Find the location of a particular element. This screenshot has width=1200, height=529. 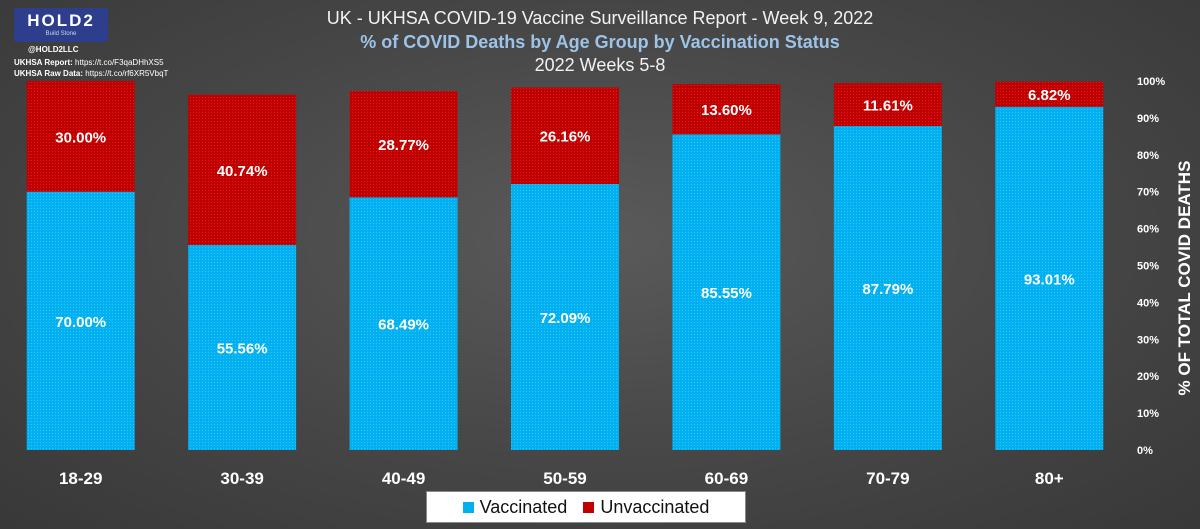

raw-data-link-row: UKHSA Raw Data: https://t.co/rf6XR5VbqT is located at coordinates (91, 73).